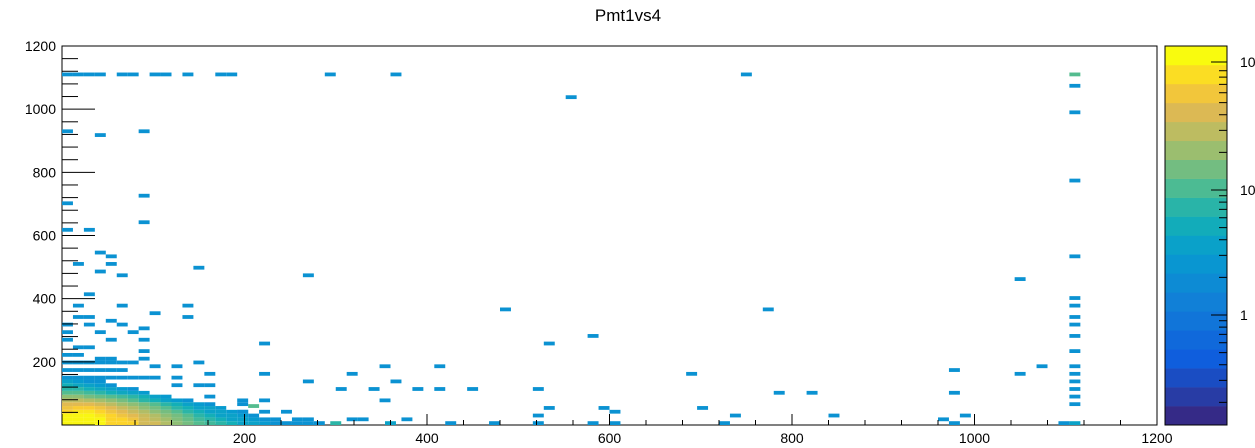  I want to click on chart-title: Pmt1vs4, so click(628, 15).